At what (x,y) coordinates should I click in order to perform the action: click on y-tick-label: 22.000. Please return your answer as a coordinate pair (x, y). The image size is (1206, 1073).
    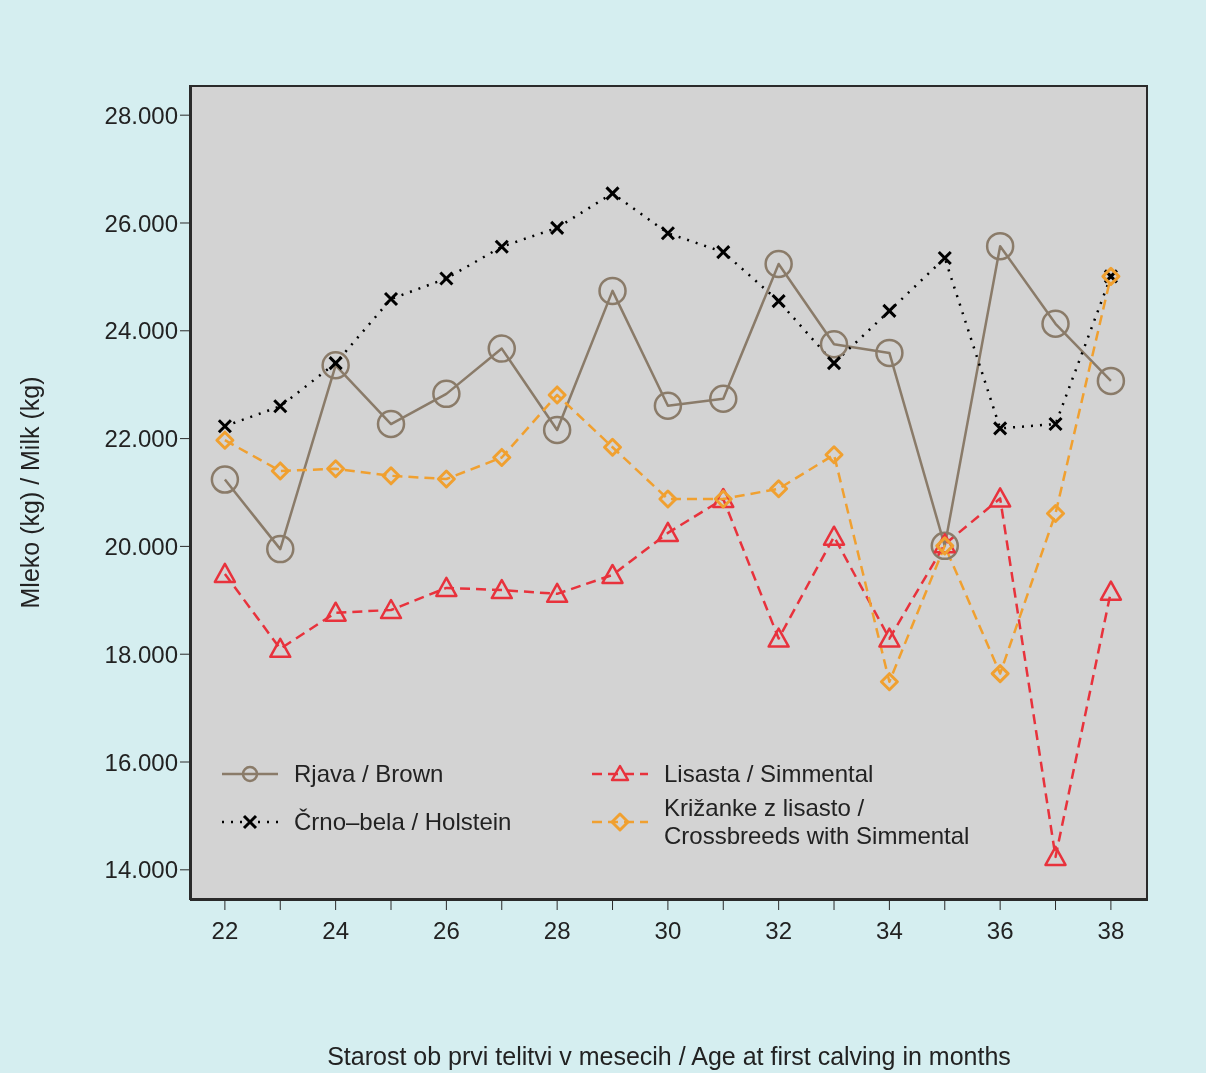
    Looking at the image, I should click on (141, 439).